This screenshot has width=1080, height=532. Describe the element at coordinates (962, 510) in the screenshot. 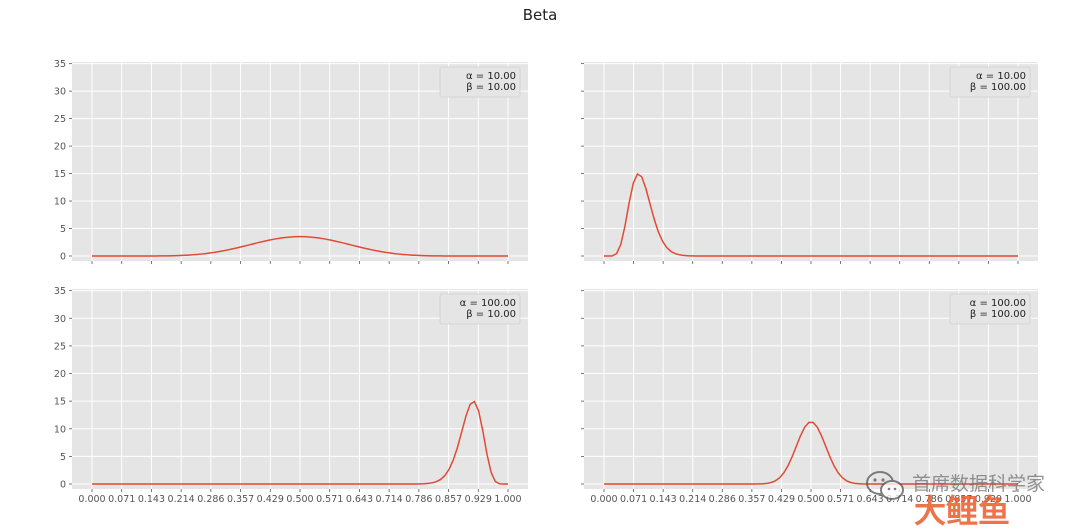

I see `watermark-line2: 大鲤鱼` at that location.